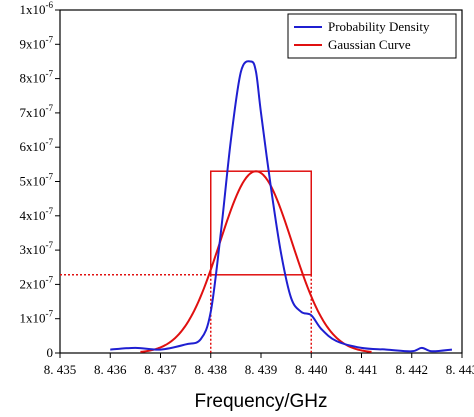  I want to click on x-tick-label: 8. 440, so click(311, 369).